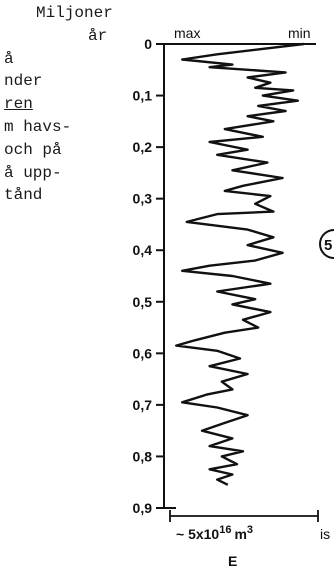  I want to click on text-line: och på, so click(33, 149).